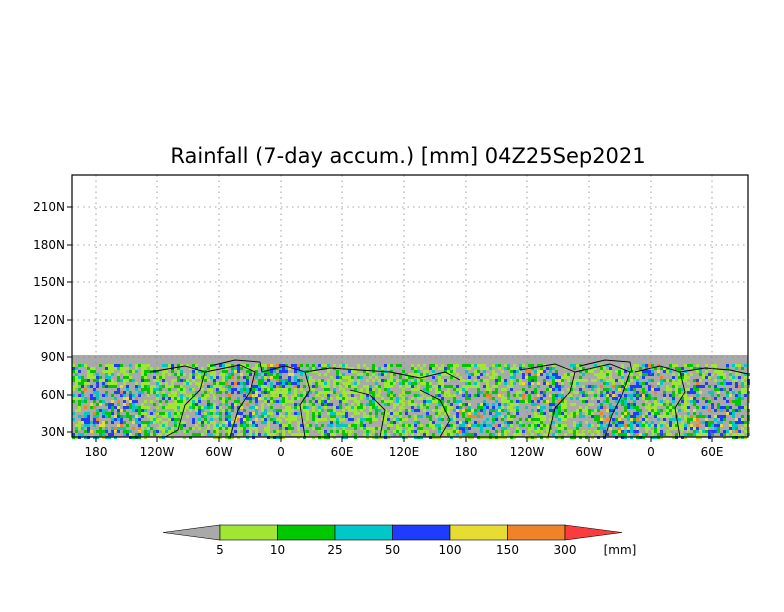 This screenshot has width=784, height=612. I want to click on colorbar: 5 10 25 50 100 150 300 [mm], so click(399, 540).